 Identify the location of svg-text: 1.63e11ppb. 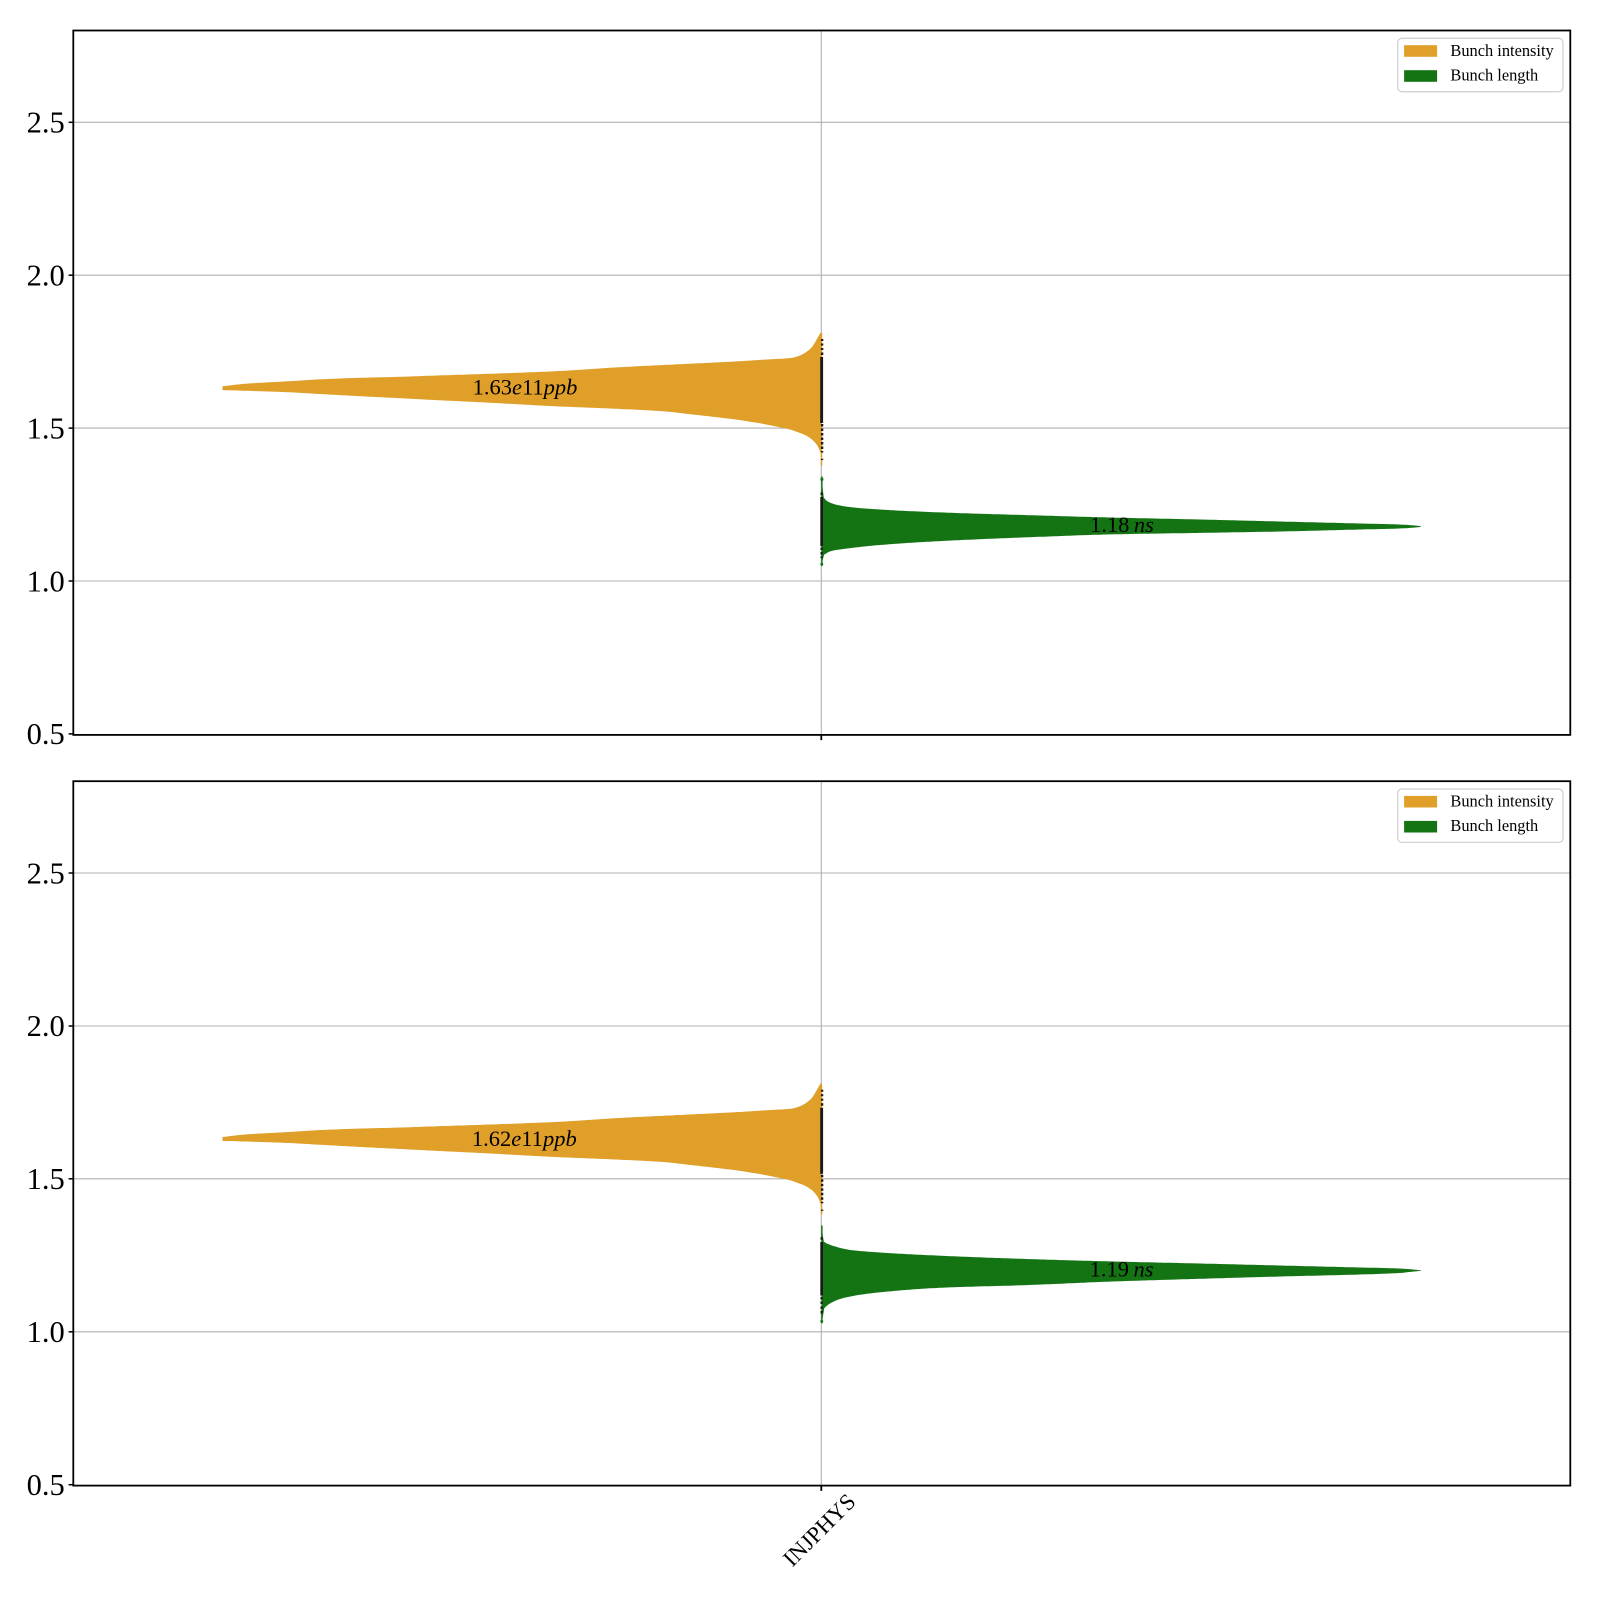
(525, 386).